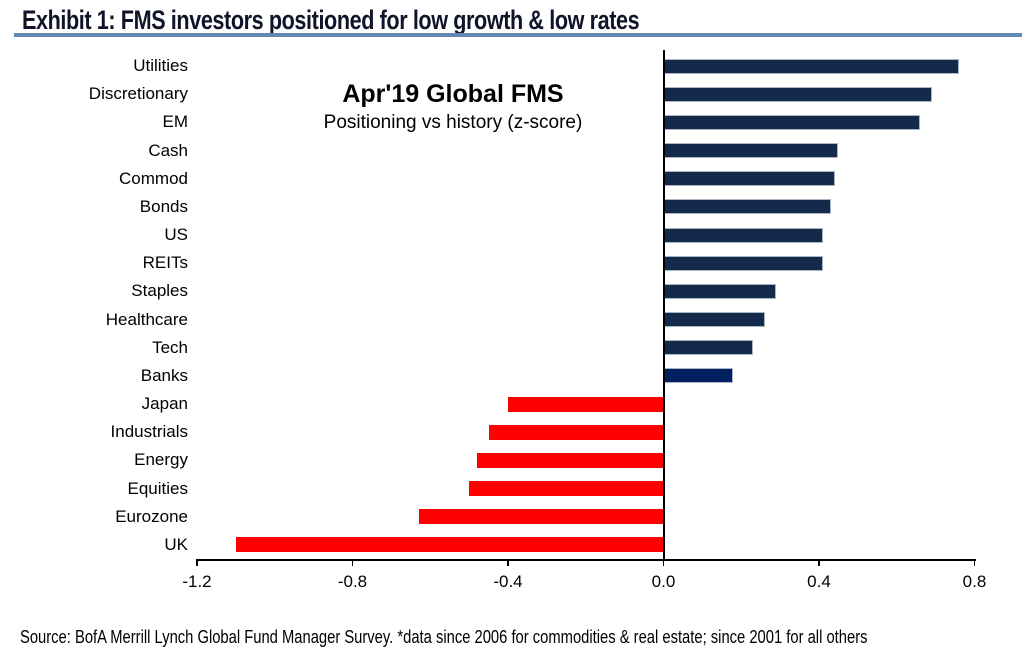  What do you see at coordinates (159, 291) in the screenshot?
I see `category-label-staples: Staples` at bounding box center [159, 291].